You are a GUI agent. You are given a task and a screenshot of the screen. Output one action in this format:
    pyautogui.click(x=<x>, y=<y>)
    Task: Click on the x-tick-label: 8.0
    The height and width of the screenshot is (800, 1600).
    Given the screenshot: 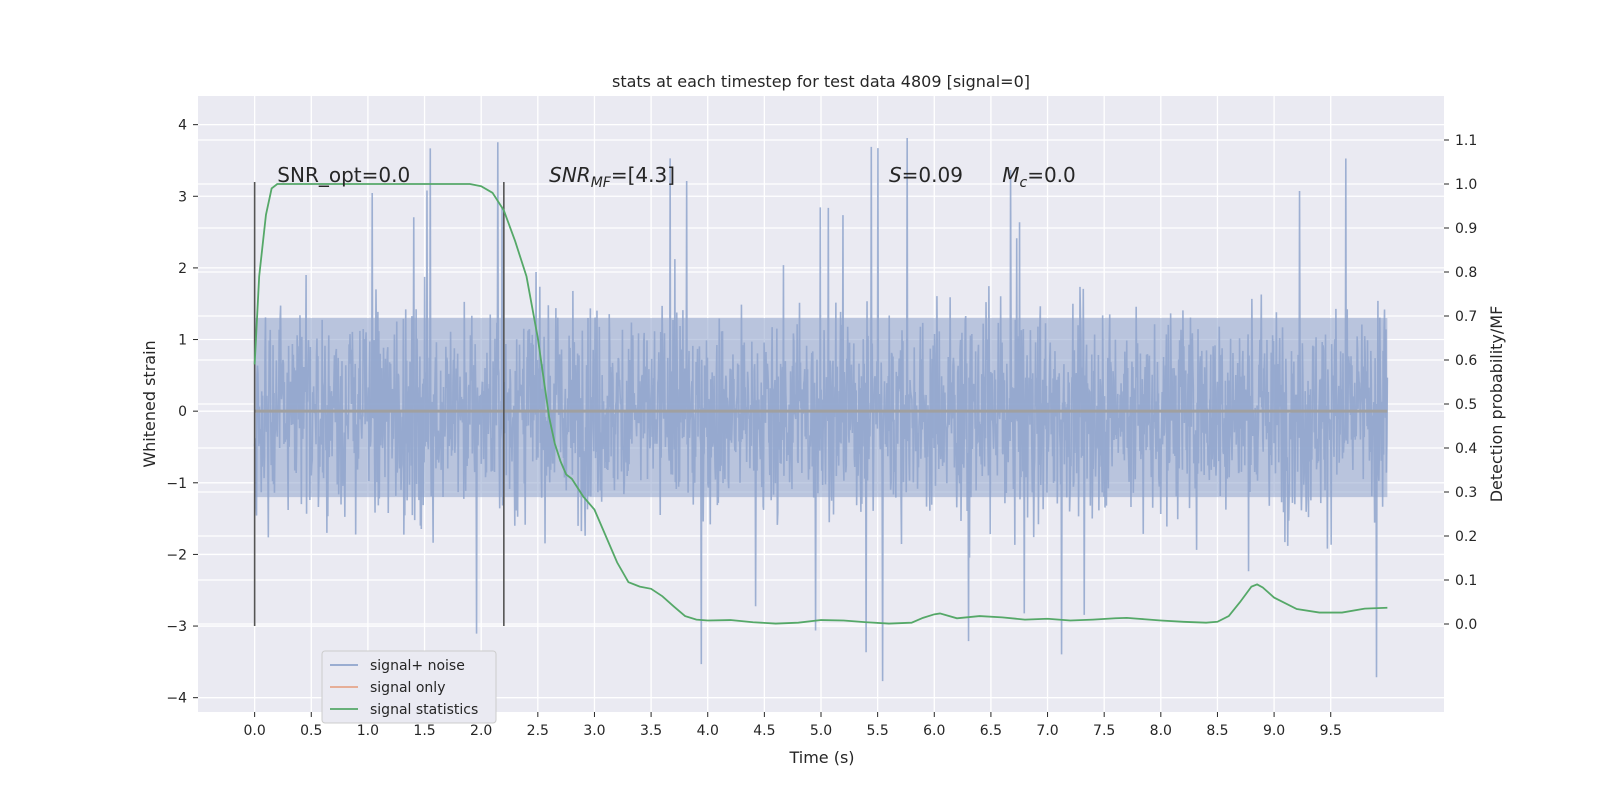 What is the action you would take?
    pyautogui.click(x=1161, y=731)
    